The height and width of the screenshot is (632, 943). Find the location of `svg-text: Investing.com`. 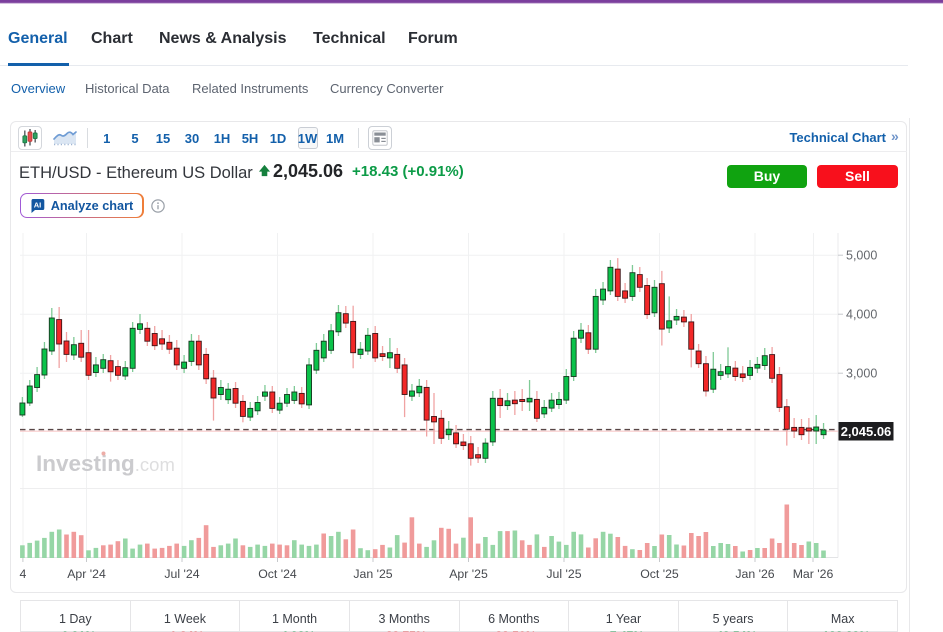

svg-text: Investing.com is located at coordinates (105, 463).